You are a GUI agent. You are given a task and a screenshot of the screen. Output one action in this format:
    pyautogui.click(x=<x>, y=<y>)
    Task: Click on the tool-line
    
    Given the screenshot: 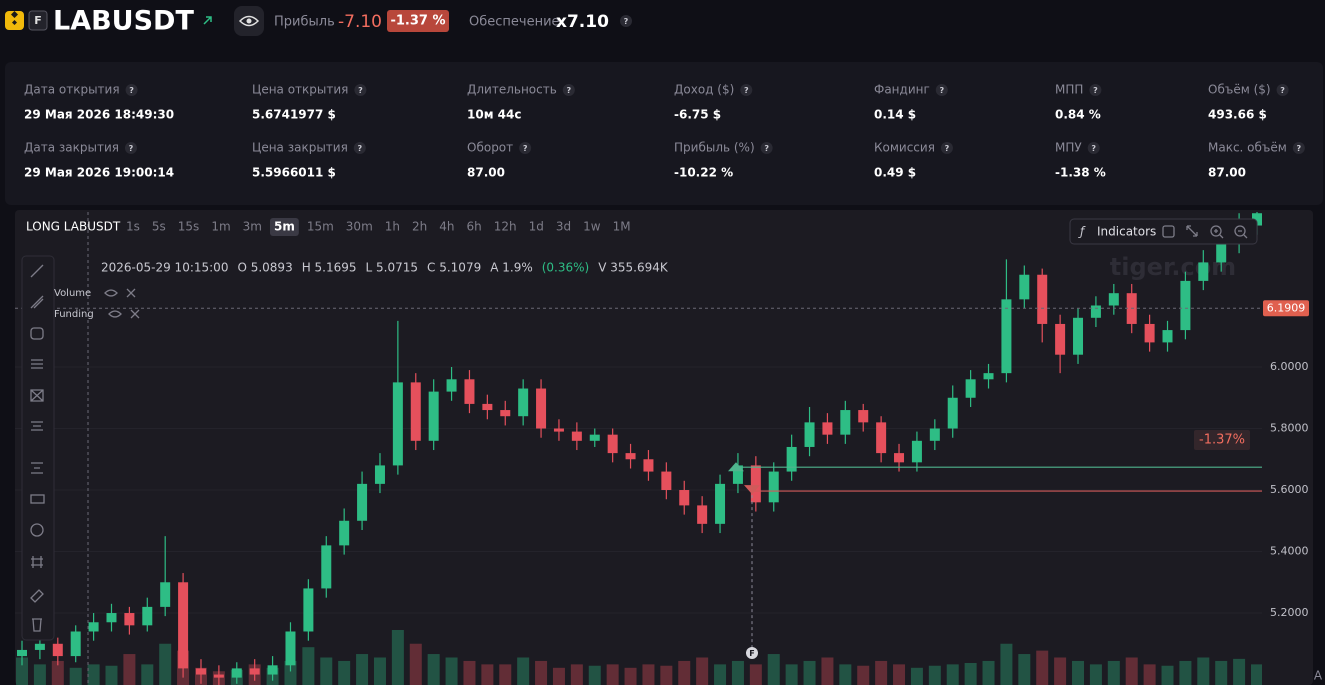 What is the action you would take?
    pyautogui.click(x=37, y=271)
    